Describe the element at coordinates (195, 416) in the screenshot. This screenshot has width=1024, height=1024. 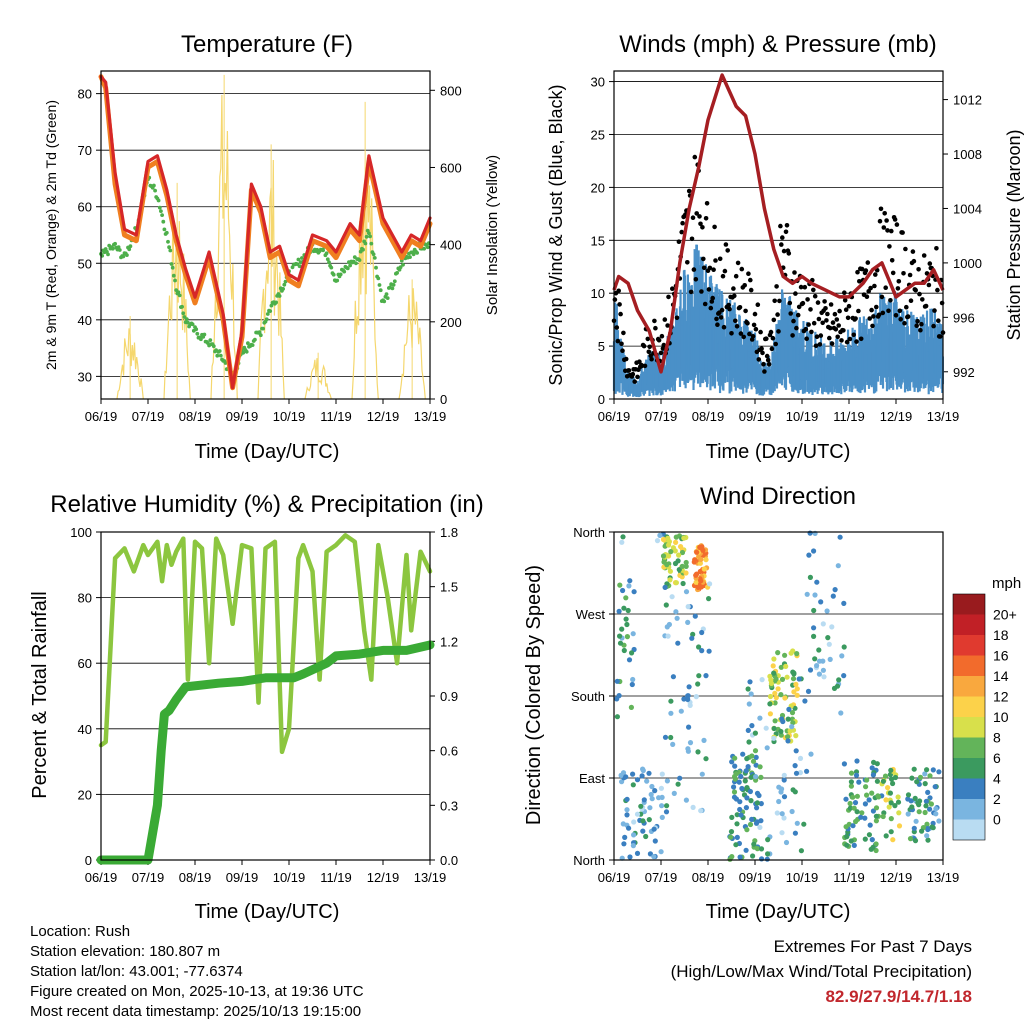
I see `x-tick-label: 08/19` at that location.